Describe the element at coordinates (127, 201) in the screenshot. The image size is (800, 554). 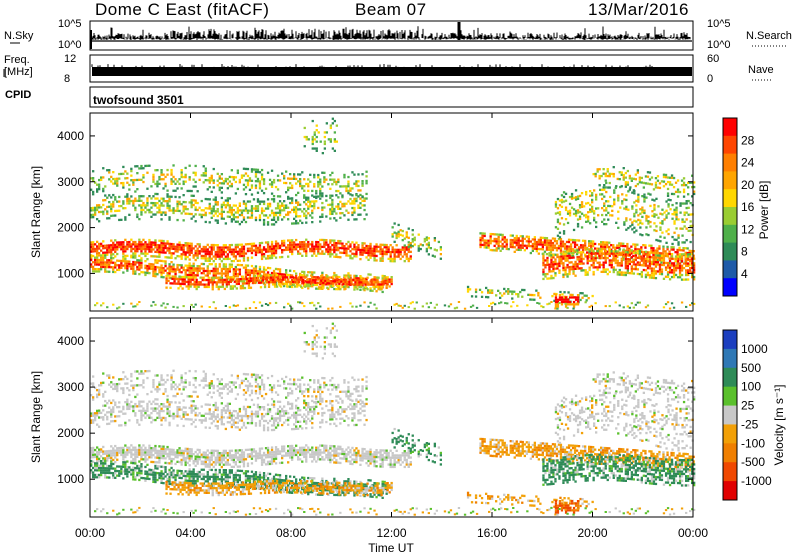
I see `power-cell-1970` at that location.